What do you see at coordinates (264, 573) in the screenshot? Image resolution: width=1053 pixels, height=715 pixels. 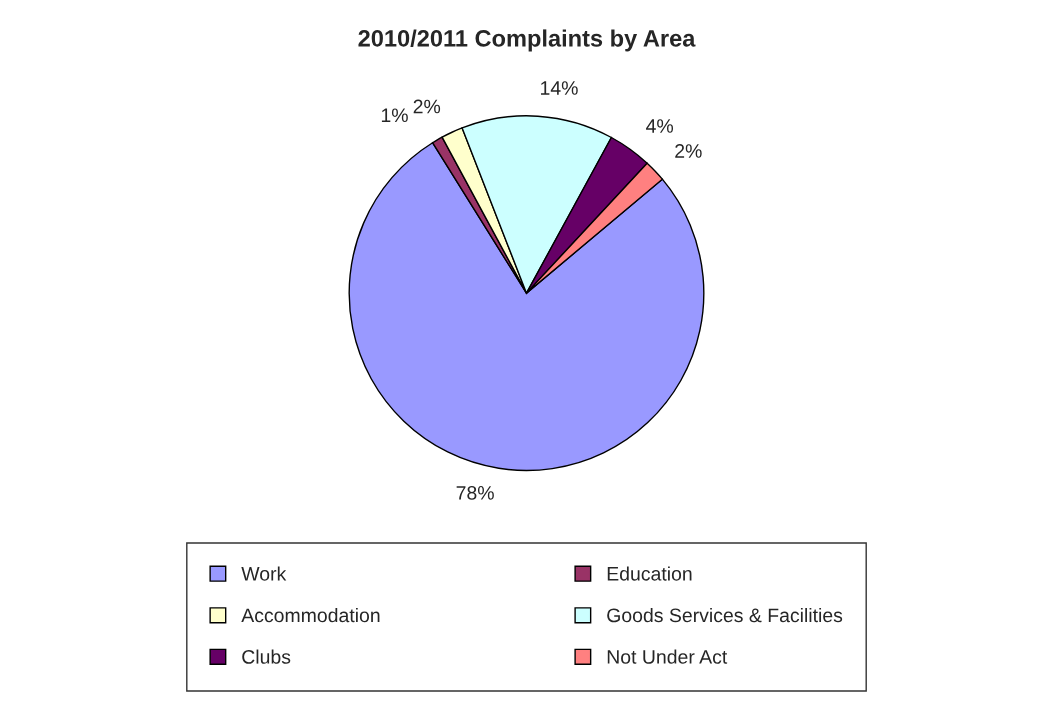 I see `legend-label: Work` at bounding box center [264, 573].